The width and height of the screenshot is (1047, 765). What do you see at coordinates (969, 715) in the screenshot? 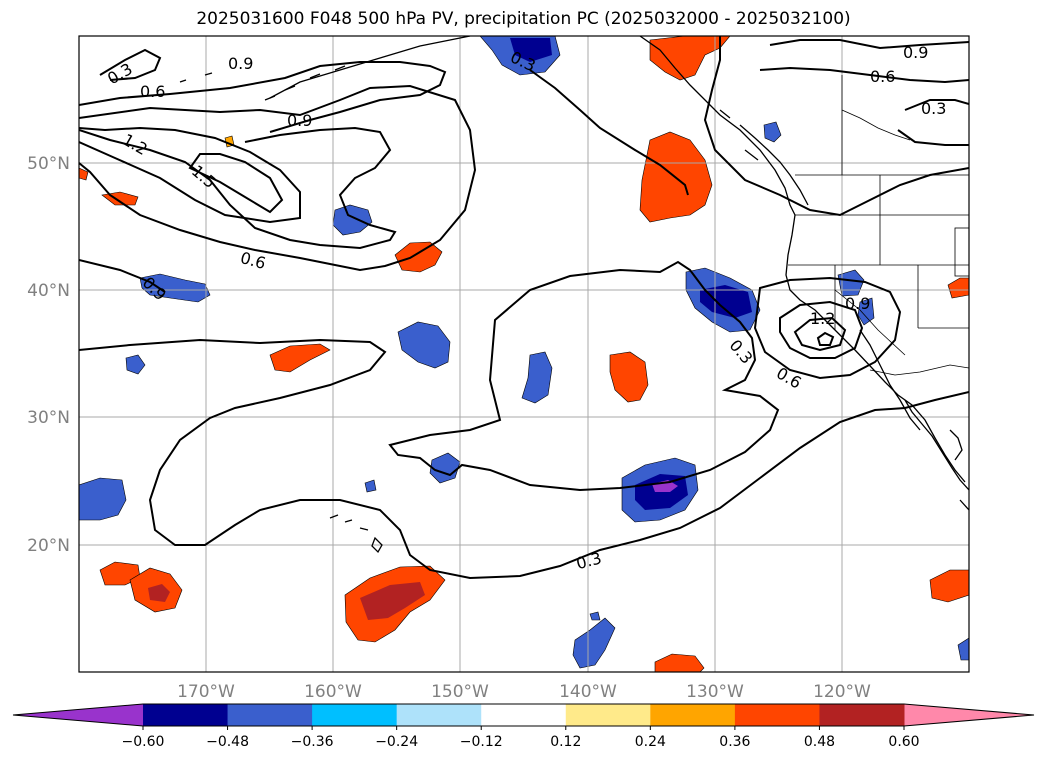
I see `colorbar-extend-high` at bounding box center [969, 715].